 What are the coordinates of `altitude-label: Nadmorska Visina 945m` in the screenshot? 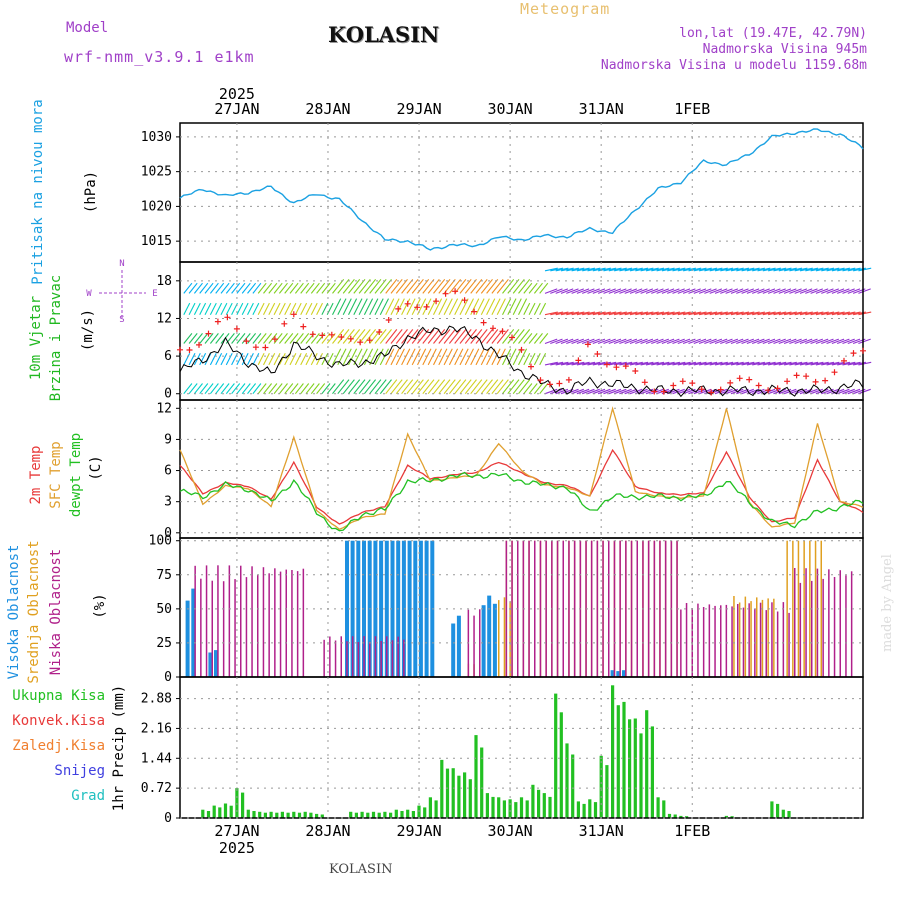 It's located at (784, 49).